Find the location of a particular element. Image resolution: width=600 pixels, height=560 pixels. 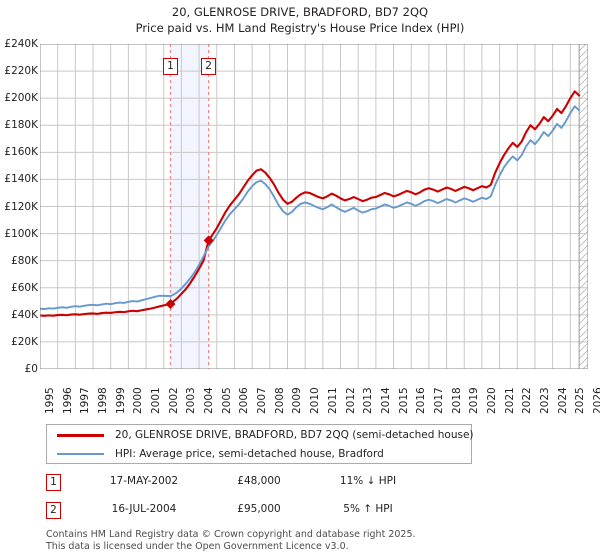

x-axis-tick-label: 2023 is located at coordinates (544, 400).